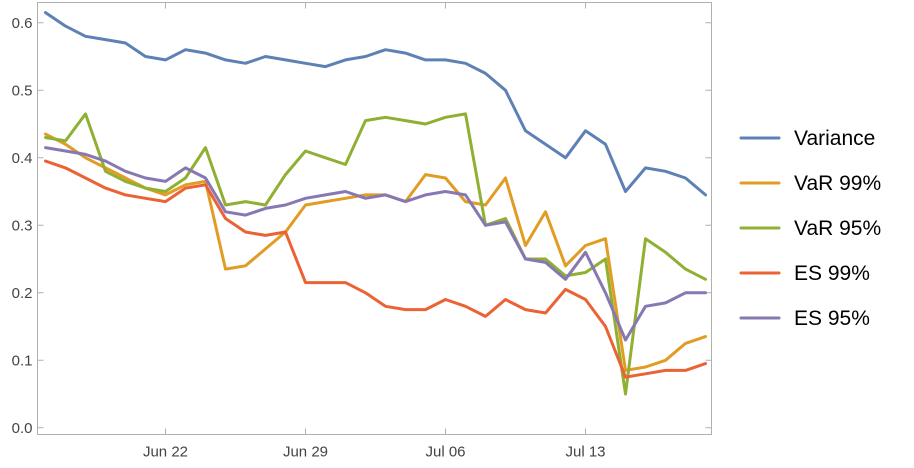  What do you see at coordinates (22, 293) in the screenshot?
I see `y-tick-label: 0.2` at bounding box center [22, 293].